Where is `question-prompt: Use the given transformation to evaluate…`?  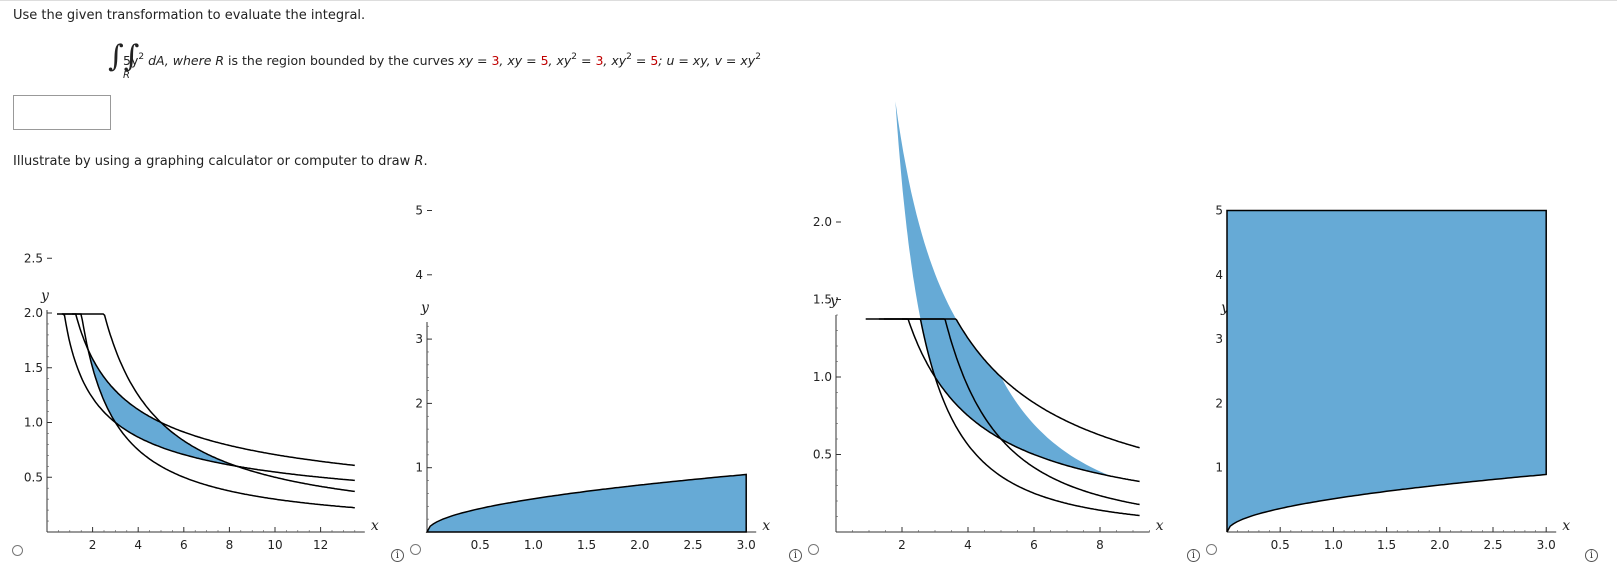
question-prompt: Use the given transformation to evaluate… is located at coordinates (189, 15).